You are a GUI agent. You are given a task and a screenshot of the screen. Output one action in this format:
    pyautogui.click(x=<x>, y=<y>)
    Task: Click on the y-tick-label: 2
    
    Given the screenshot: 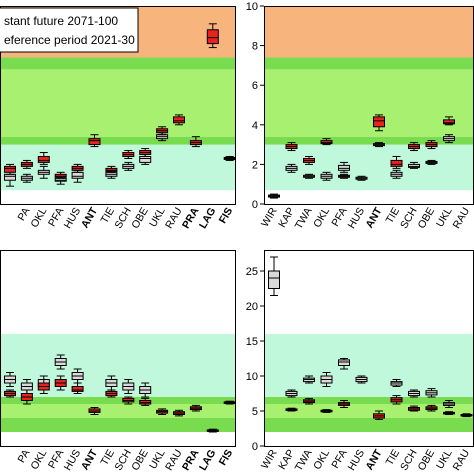 What is the action you would take?
    pyautogui.click(x=255, y=165)
    